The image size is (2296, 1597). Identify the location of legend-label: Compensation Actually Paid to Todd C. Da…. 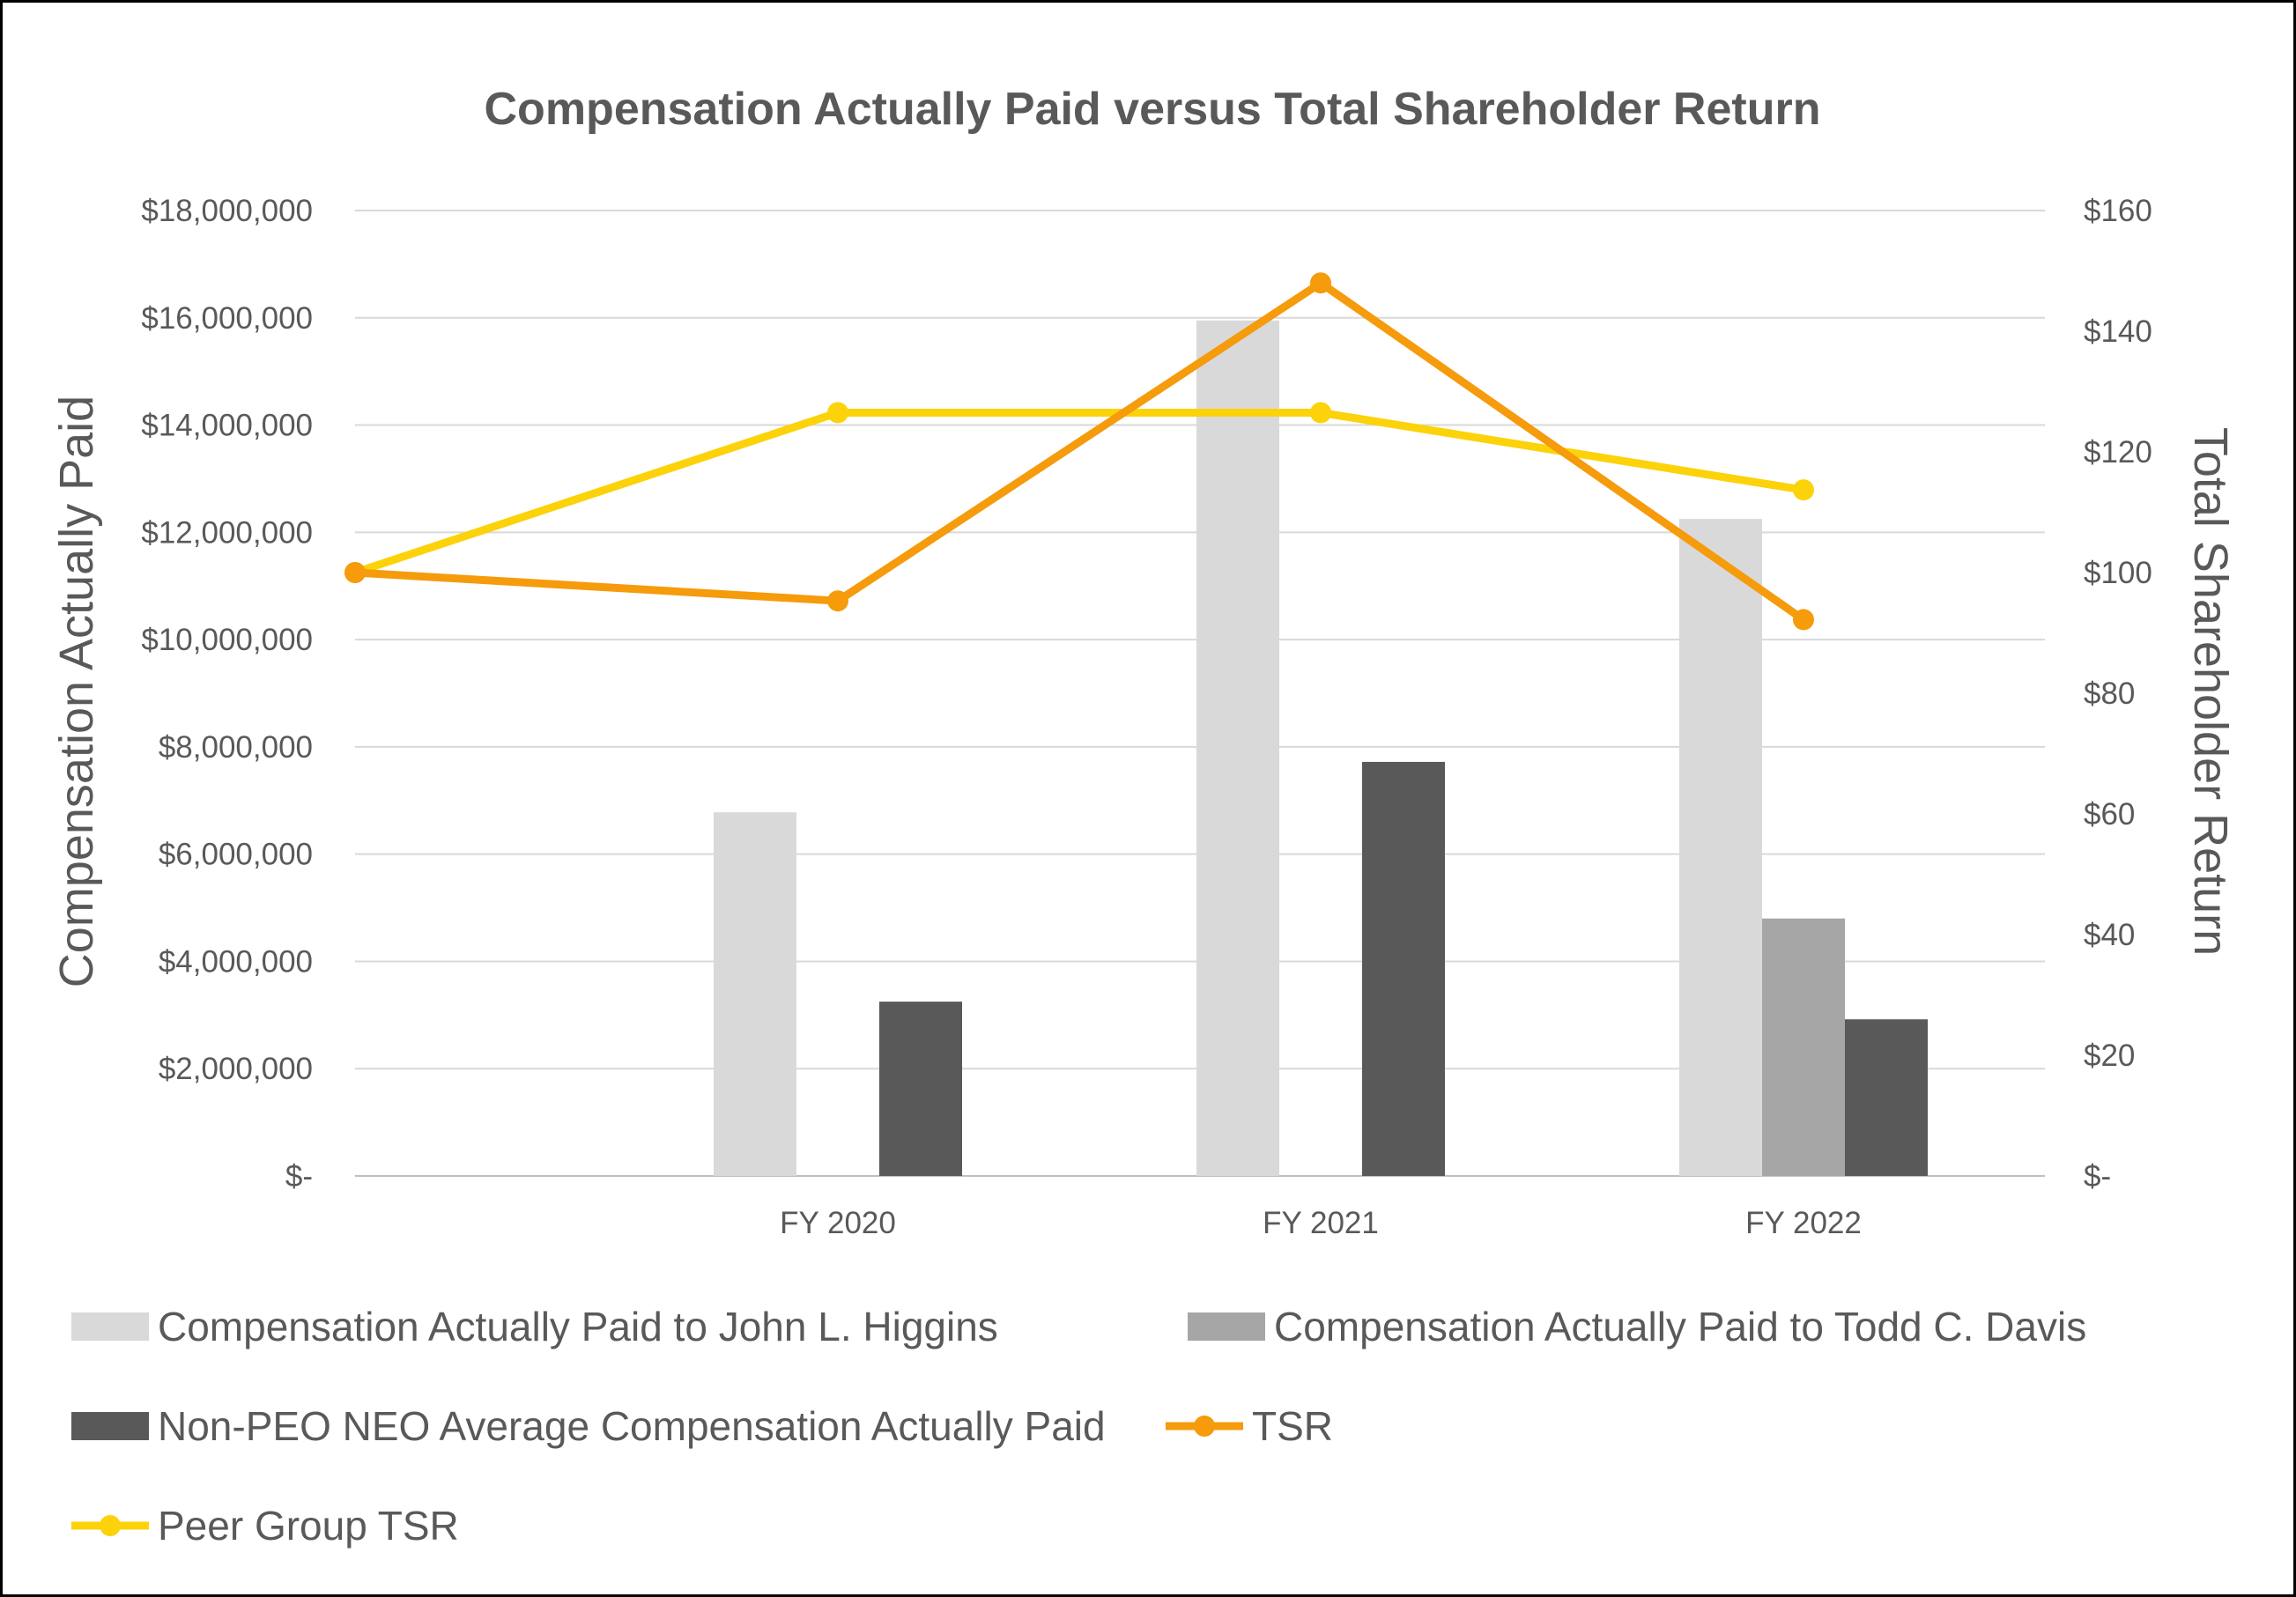
(1680, 1327).